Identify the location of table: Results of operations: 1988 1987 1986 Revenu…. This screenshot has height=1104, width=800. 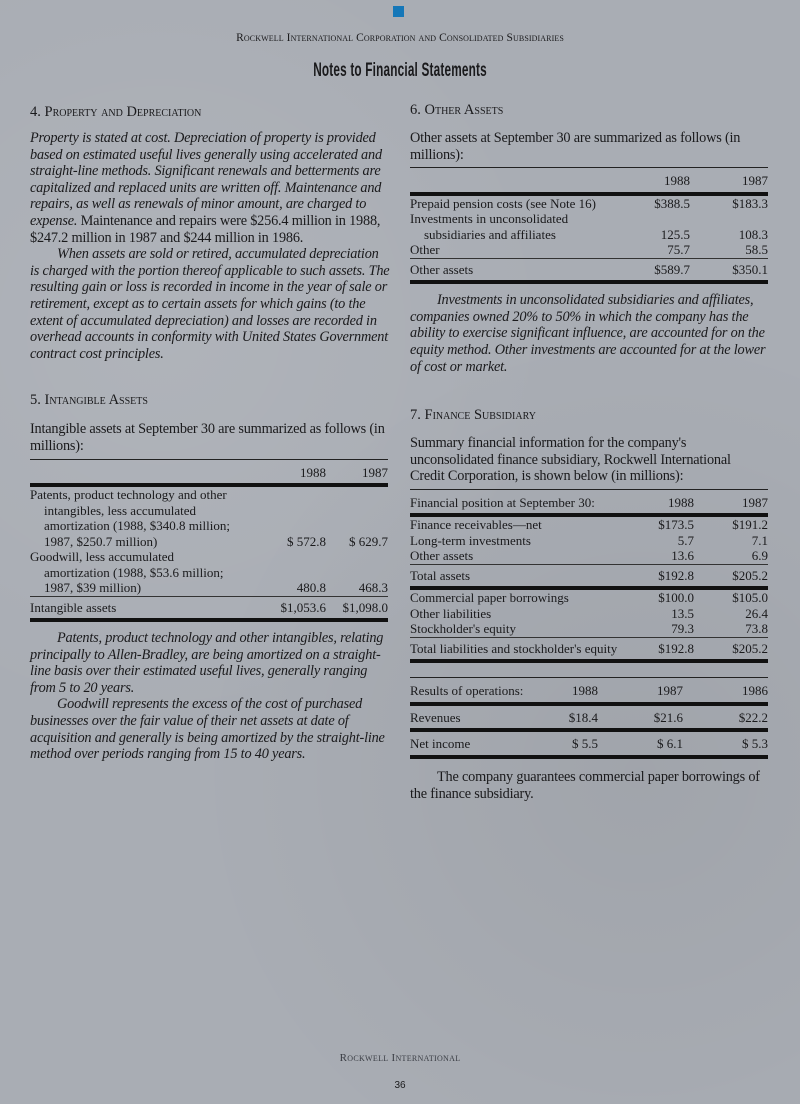
(589, 718).